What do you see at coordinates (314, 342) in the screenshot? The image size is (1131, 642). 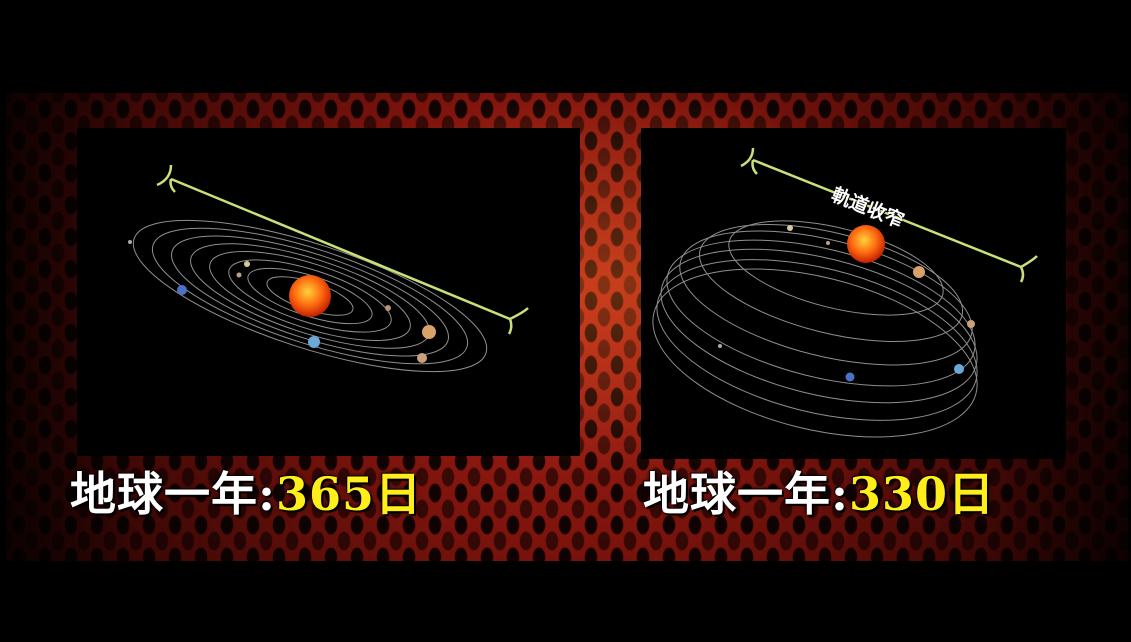 I see `planet-uranus-left` at bounding box center [314, 342].